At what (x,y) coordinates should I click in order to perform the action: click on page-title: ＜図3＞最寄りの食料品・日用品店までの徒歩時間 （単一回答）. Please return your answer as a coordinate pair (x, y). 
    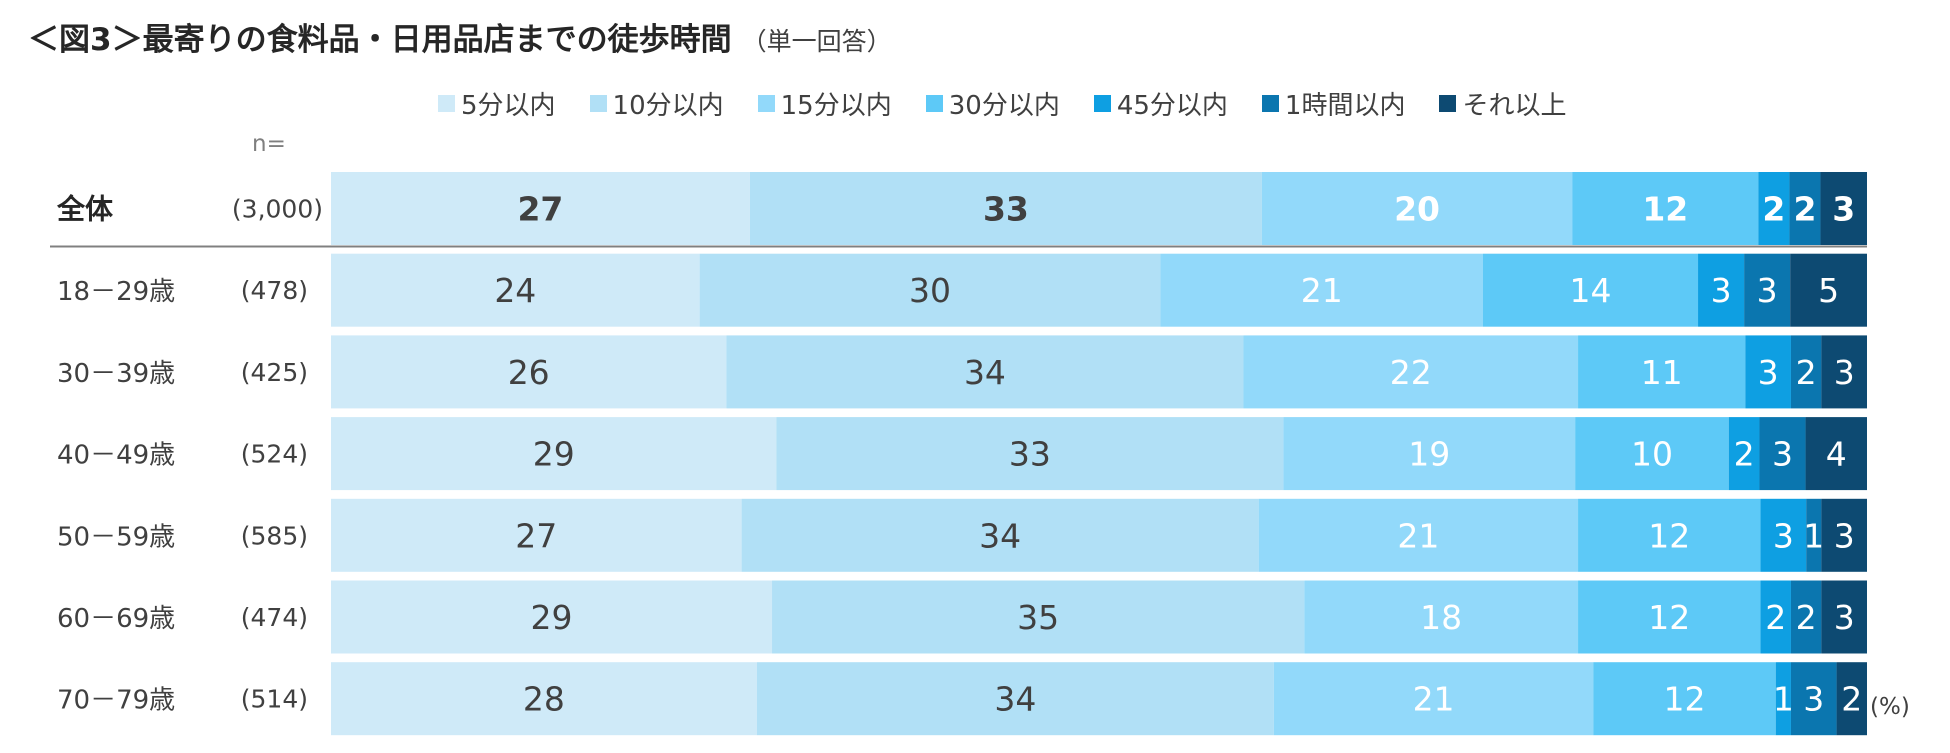
    Looking at the image, I should click on (460, 36).